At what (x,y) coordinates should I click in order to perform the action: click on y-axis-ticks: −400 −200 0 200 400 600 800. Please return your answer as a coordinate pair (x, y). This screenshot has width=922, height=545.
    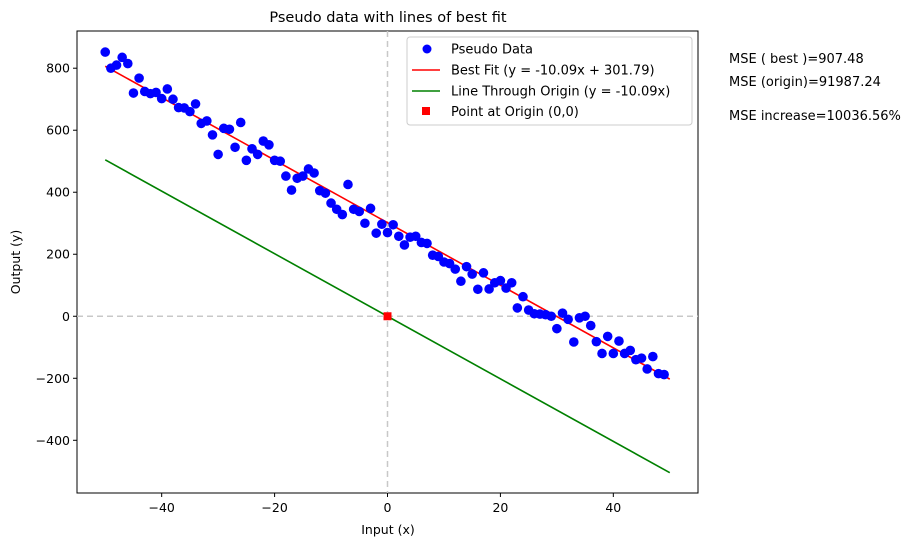
    Looking at the image, I should click on (56, 254).